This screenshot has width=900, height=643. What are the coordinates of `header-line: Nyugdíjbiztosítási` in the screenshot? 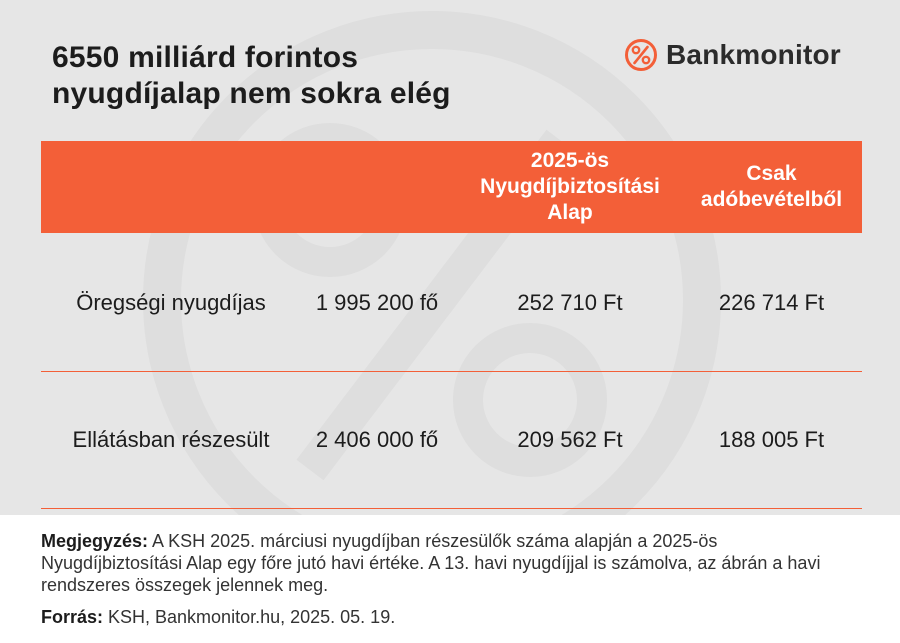 It's located at (570, 186).